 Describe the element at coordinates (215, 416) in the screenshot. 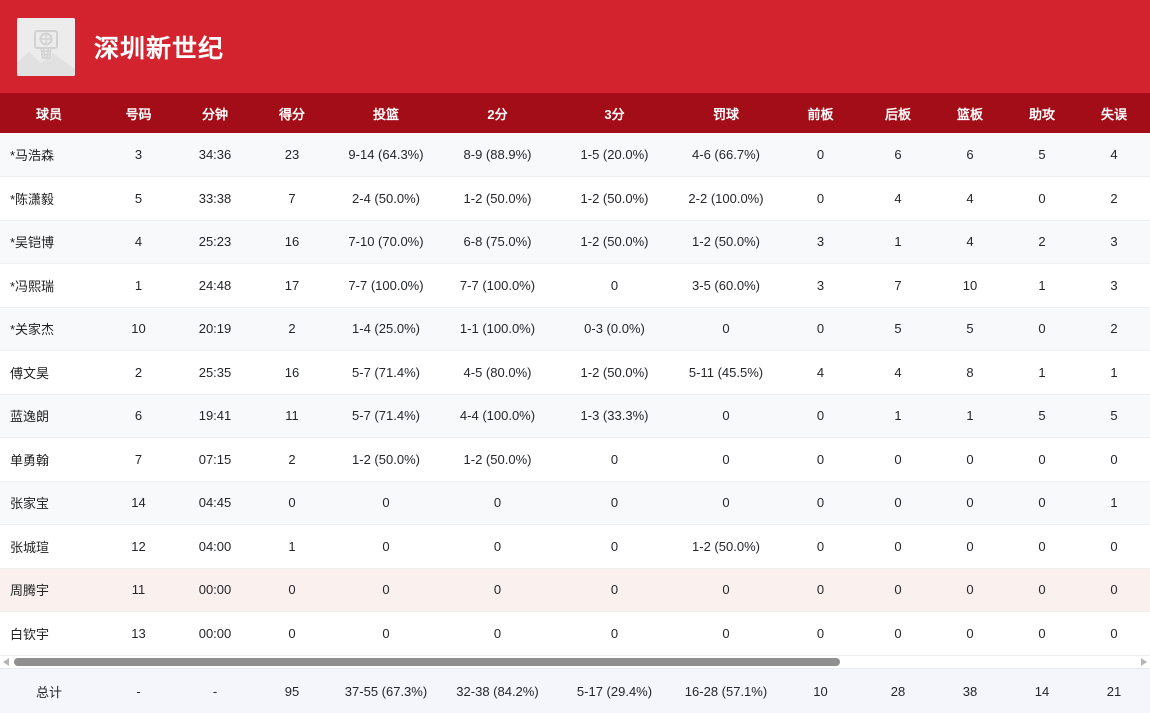

I see `stat-cell: 19:41` at that location.